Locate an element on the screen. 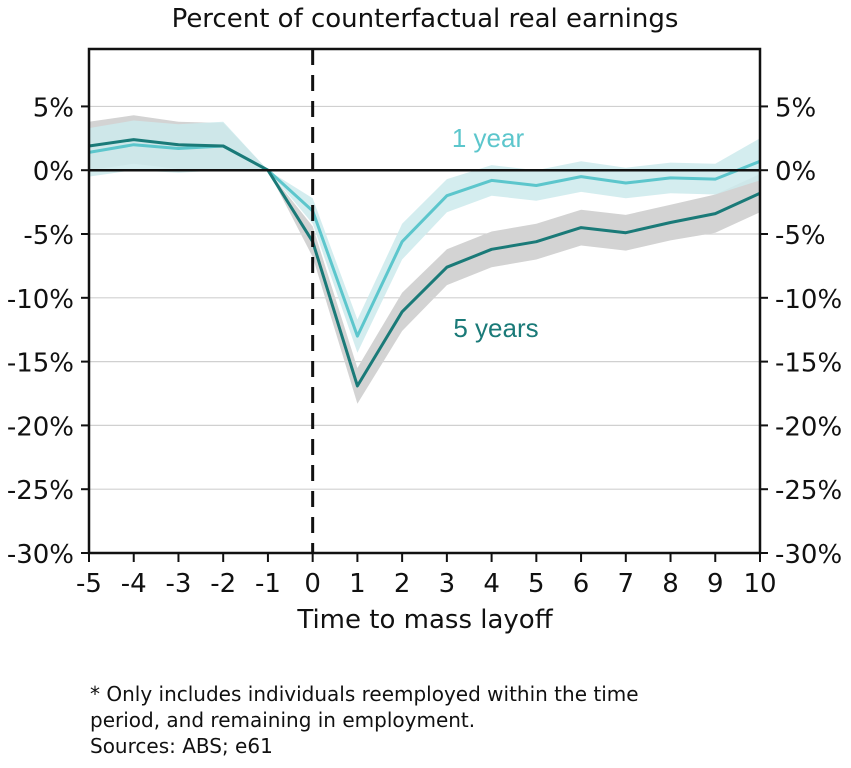 This screenshot has height=768, width=851. y-tick-label-left-5: -20% is located at coordinates (40, 427).